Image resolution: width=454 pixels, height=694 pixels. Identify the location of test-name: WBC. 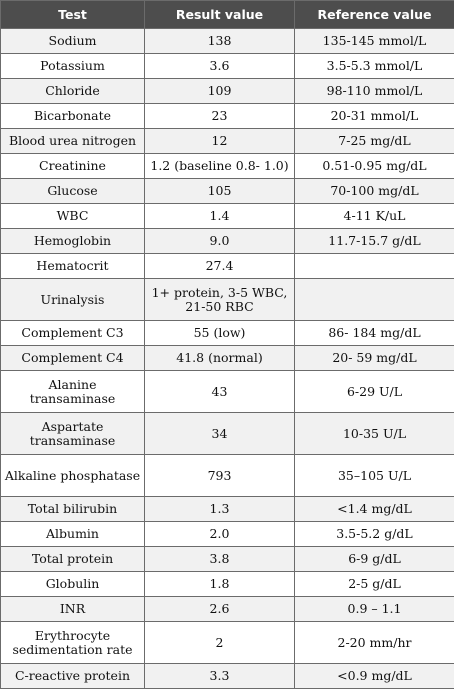
(72, 216).